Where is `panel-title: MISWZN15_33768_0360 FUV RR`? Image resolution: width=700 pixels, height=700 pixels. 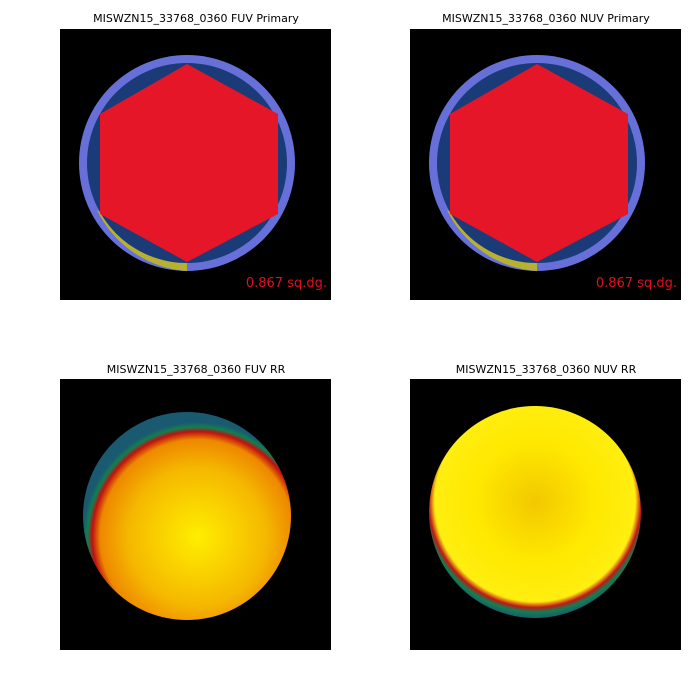
panel-title: MISWZN15_33768_0360 FUV RR is located at coordinates (196, 369).